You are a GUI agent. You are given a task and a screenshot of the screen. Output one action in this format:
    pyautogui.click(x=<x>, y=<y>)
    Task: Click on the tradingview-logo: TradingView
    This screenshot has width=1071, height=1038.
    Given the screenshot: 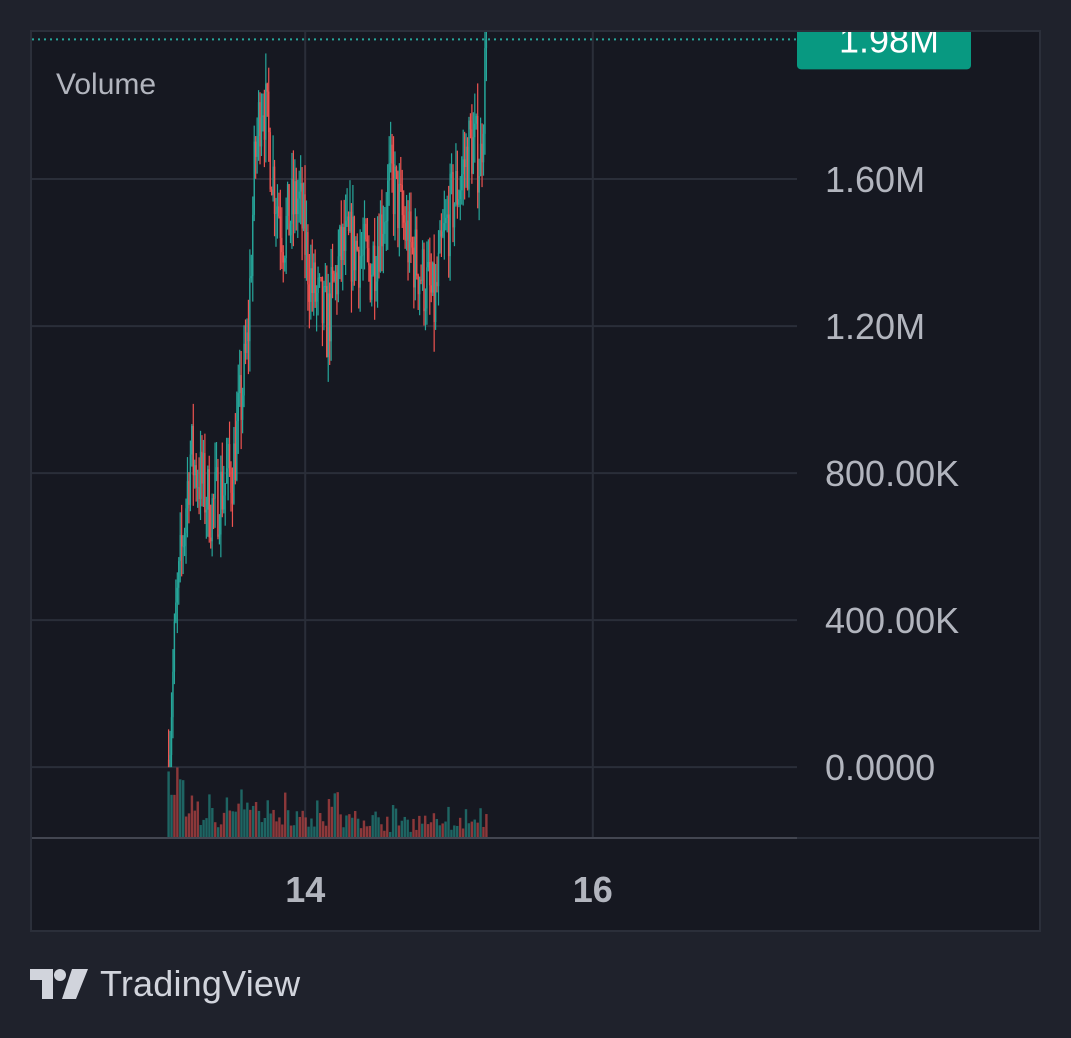 What is the action you would take?
    pyautogui.click(x=165, y=984)
    